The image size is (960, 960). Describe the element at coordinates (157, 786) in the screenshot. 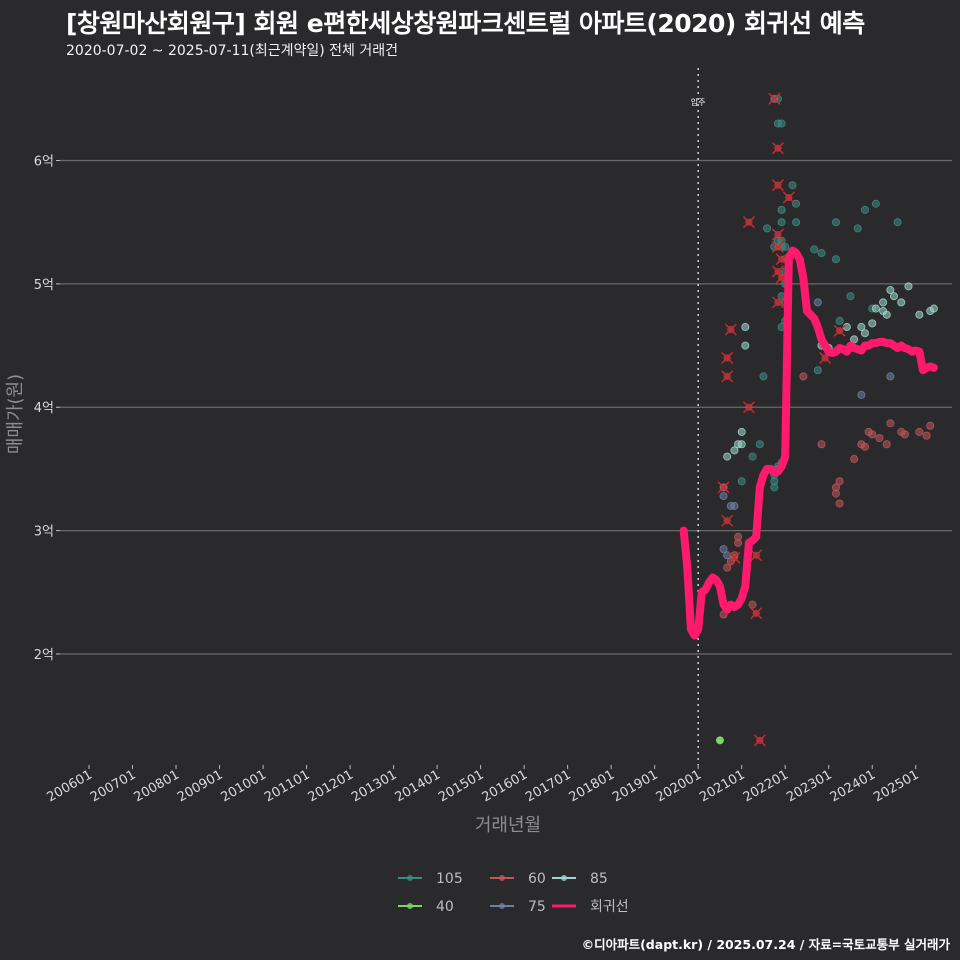

I see `x-tick-label: 200801` at that location.